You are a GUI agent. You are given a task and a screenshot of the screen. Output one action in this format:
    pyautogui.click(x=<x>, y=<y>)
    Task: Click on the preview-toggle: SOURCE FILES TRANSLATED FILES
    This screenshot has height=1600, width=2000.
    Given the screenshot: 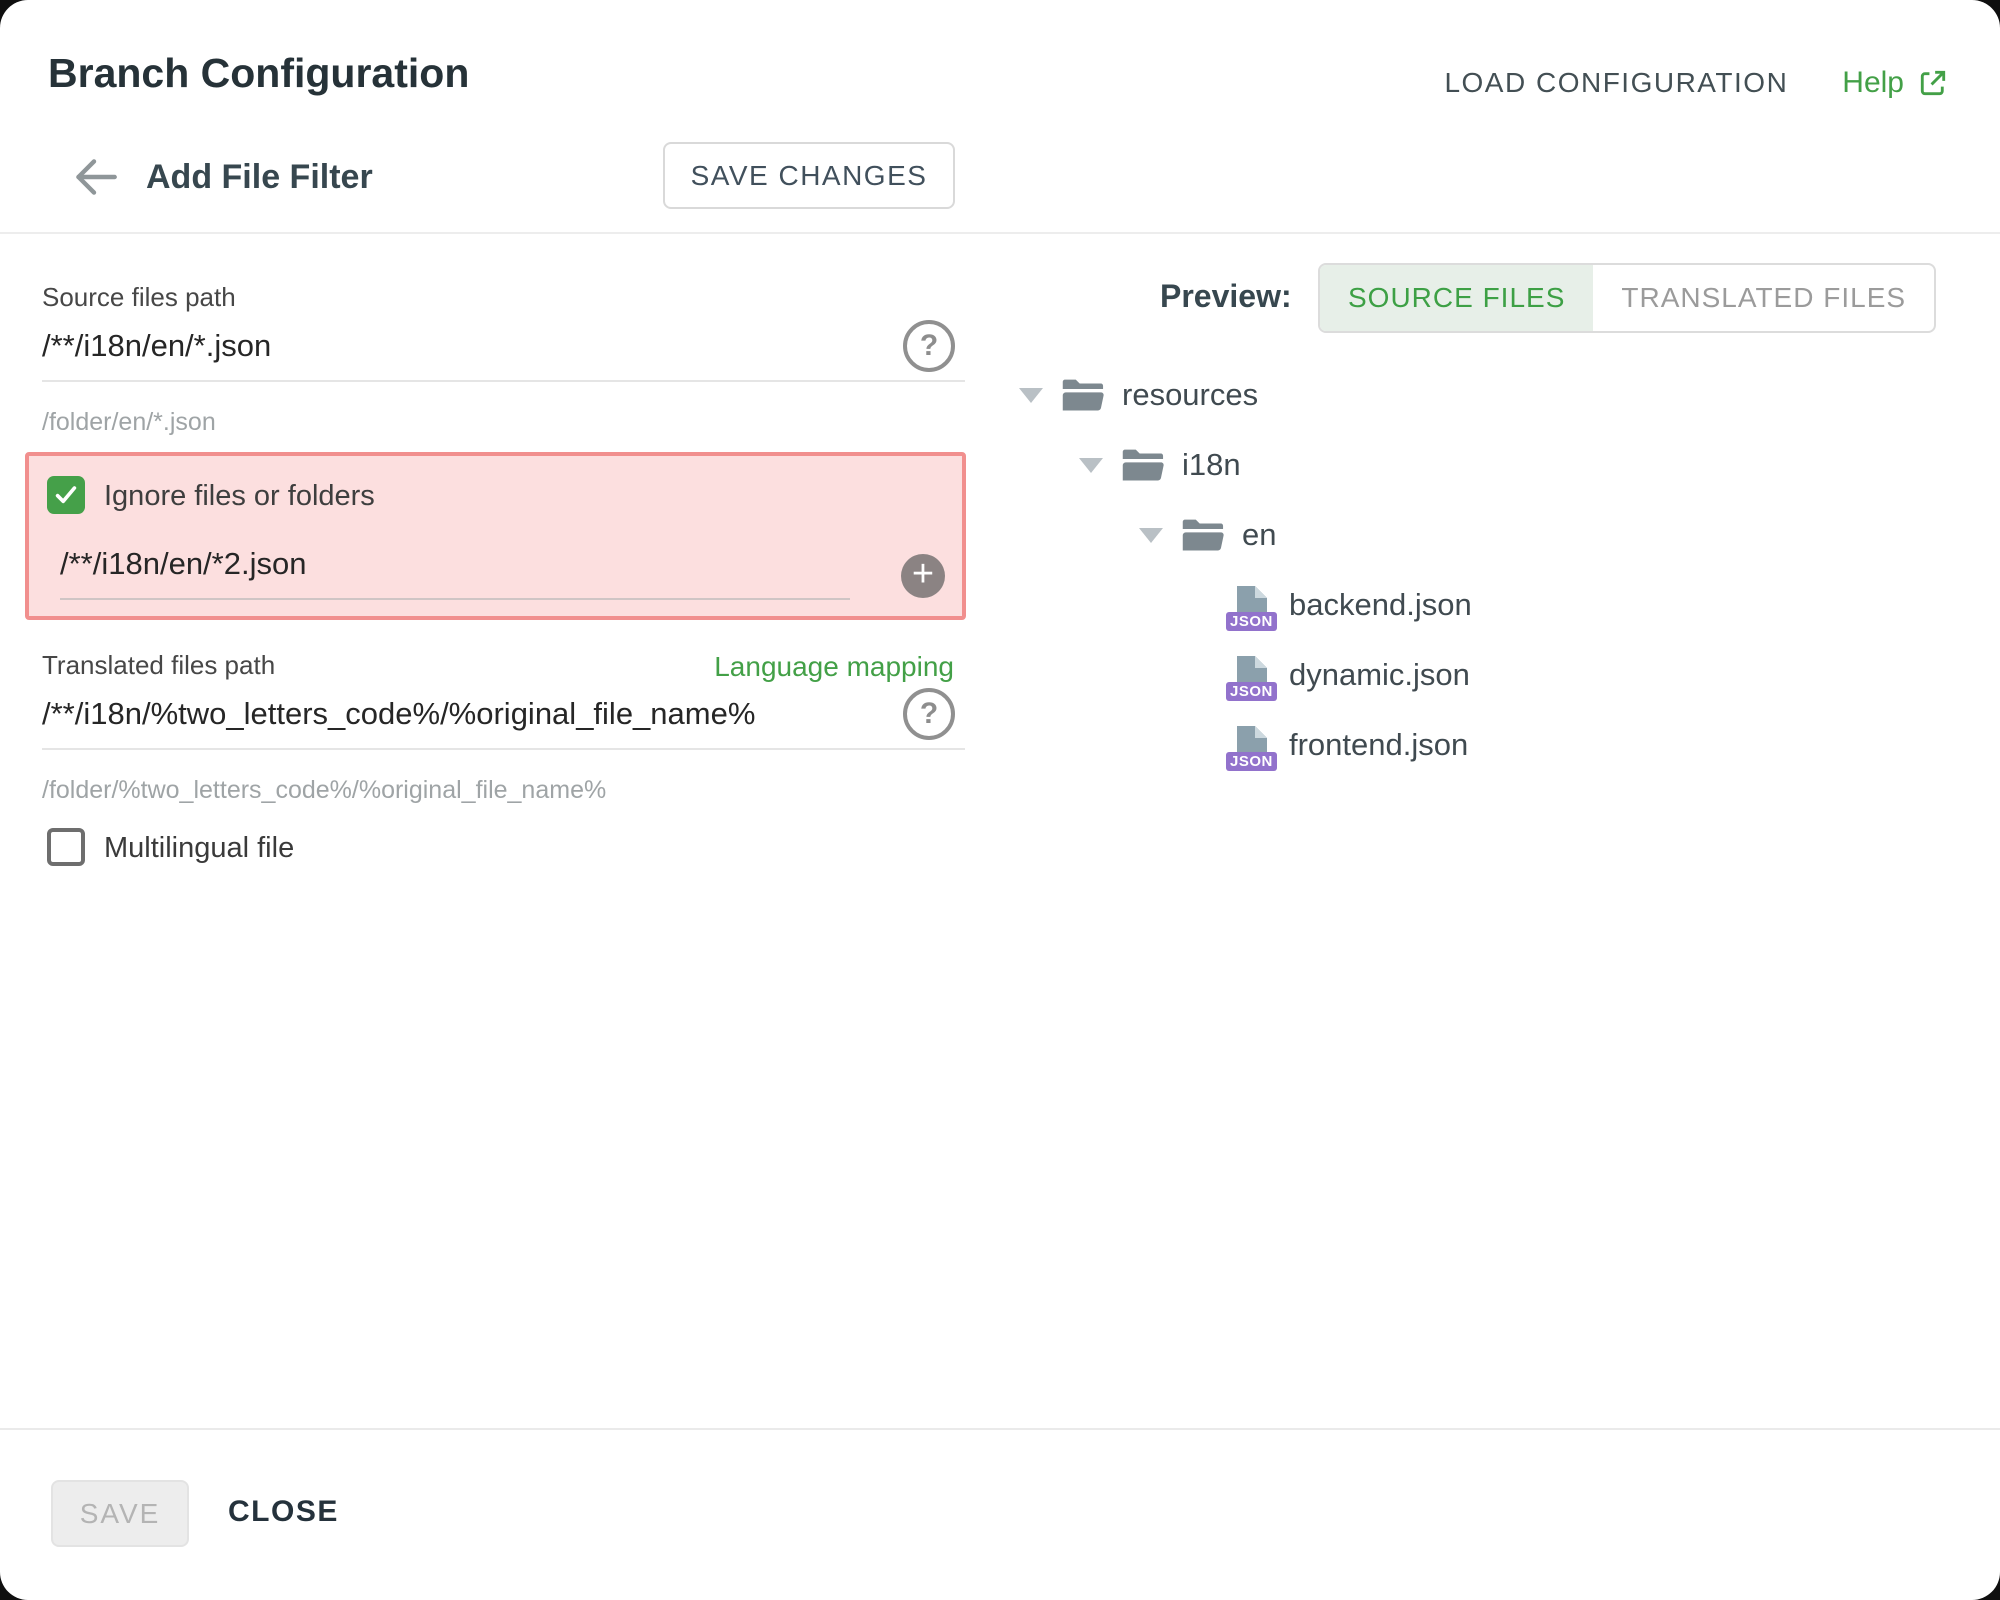 What is the action you would take?
    pyautogui.click(x=1627, y=298)
    